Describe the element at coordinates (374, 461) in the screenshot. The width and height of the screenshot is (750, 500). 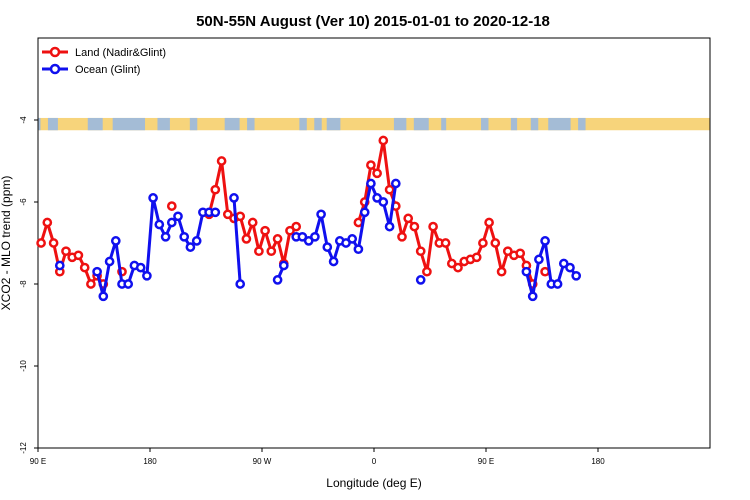
I see `x-tick-label: 0` at that location.